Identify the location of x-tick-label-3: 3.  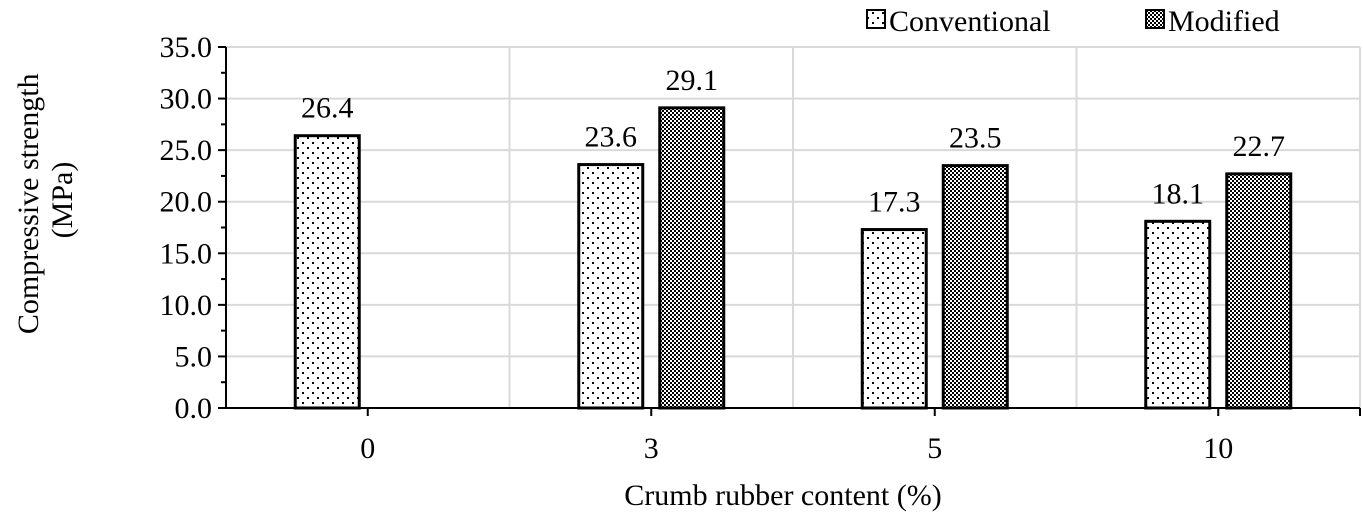
(651, 448).